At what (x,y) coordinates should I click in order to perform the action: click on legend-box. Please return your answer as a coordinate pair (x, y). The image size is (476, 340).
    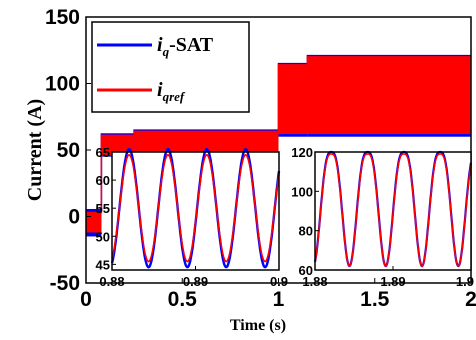
    Looking at the image, I should click on (170, 67).